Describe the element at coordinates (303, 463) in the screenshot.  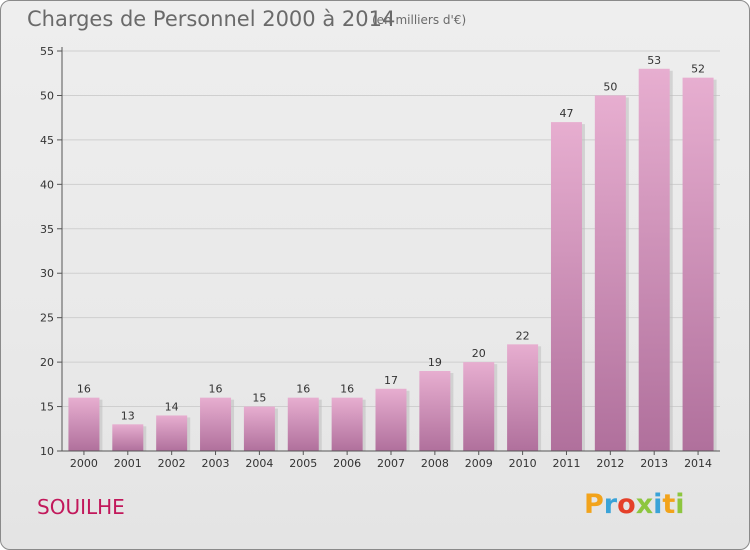
I see `x-tick-label: 2005` at that location.